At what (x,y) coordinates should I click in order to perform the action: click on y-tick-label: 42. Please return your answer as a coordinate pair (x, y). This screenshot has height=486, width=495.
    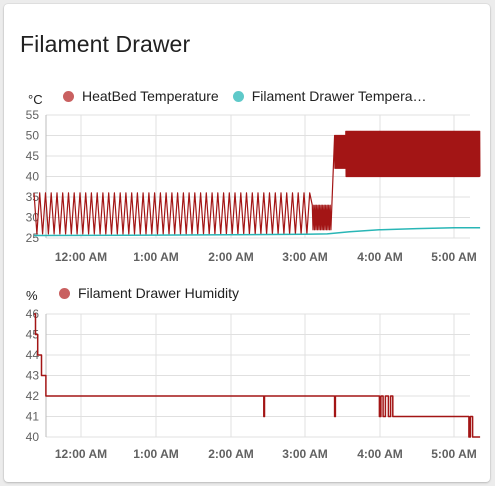
    Looking at the image, I should click on (33, 396).